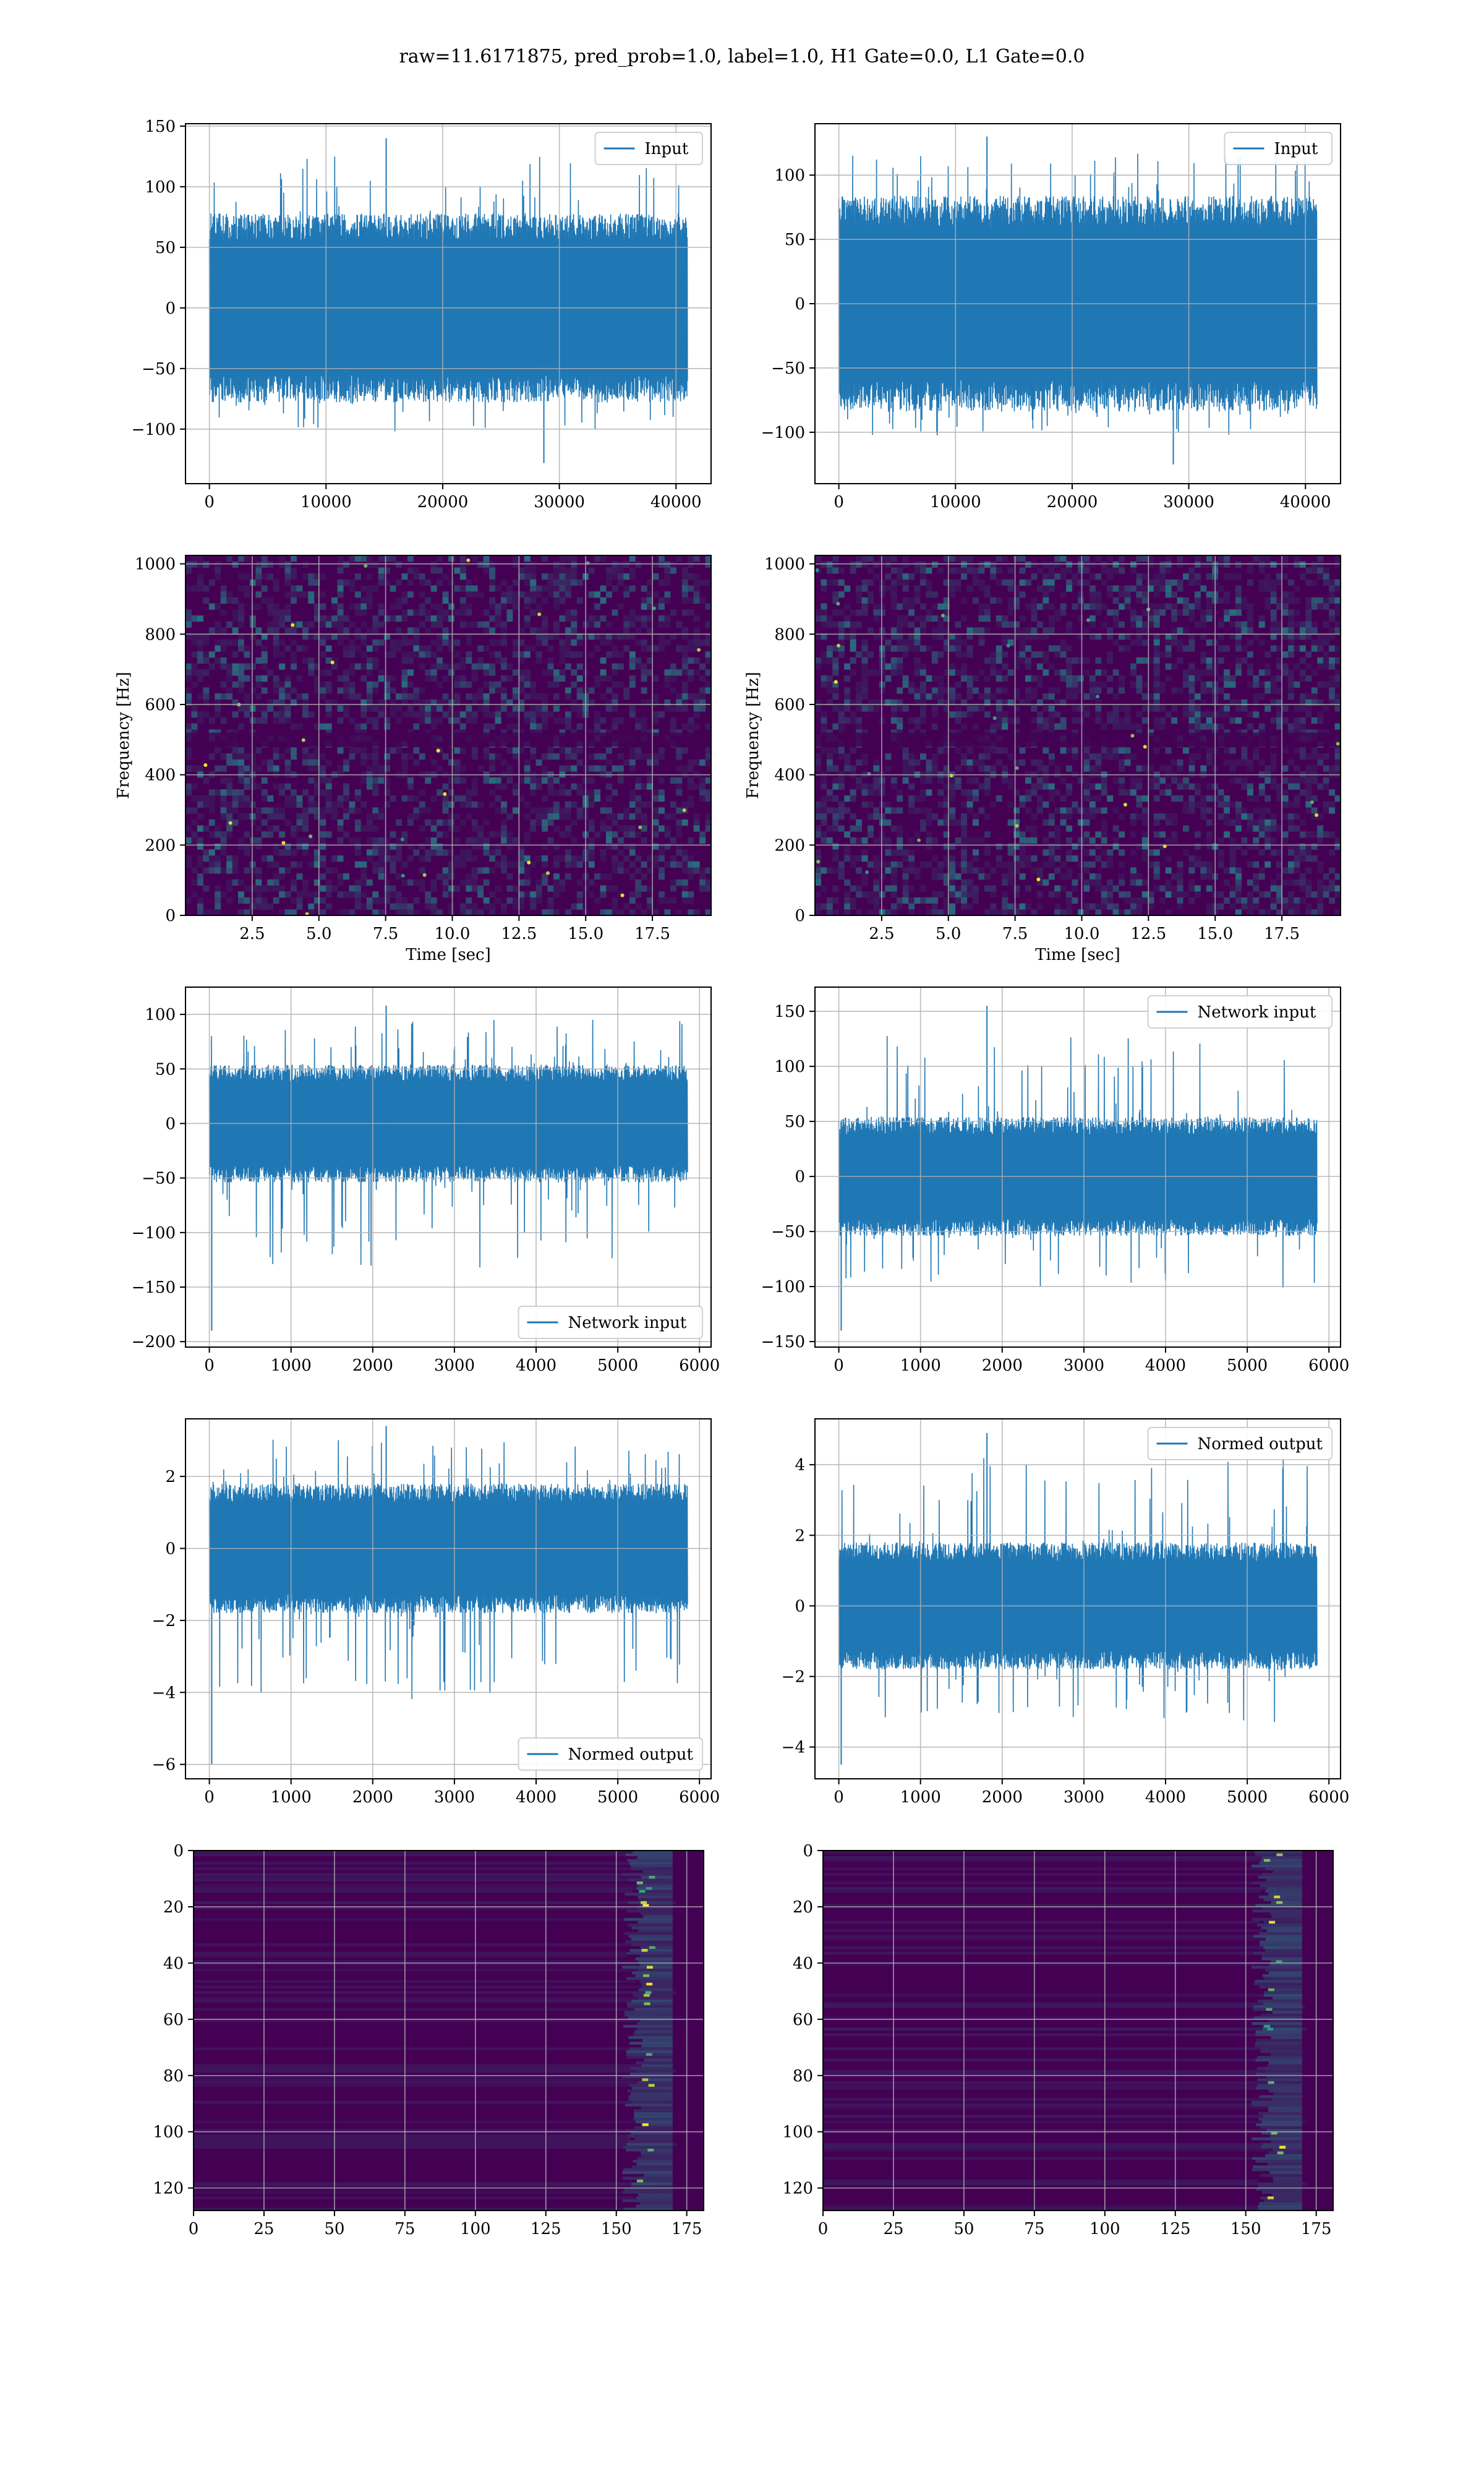  I want to click on x-tick-label: 5.0, so click(318, 934).